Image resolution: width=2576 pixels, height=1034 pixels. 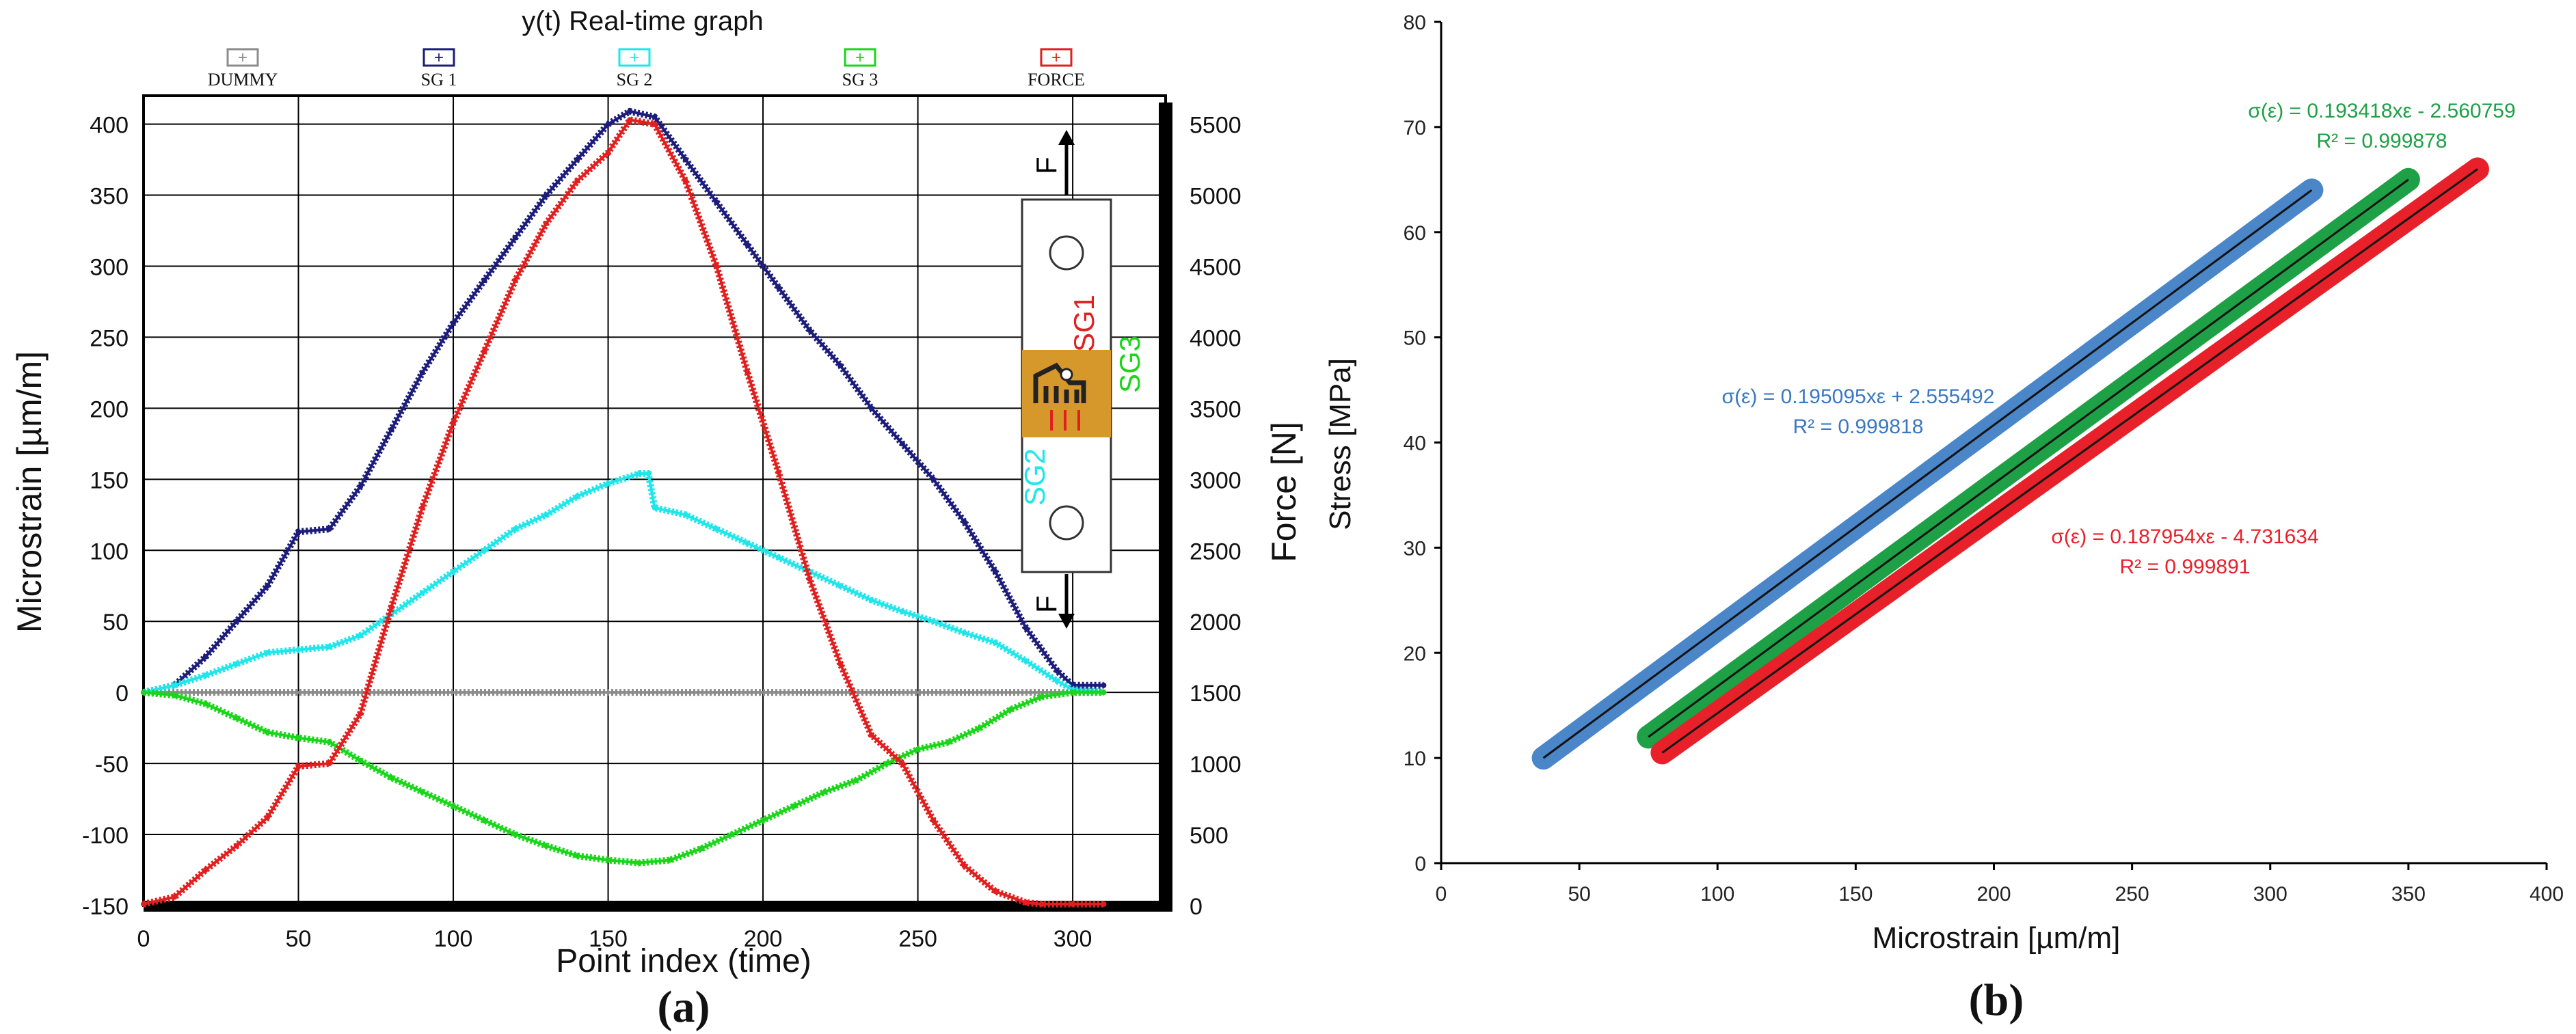 I want to click on series-line-core, so click(x=623, y=778).